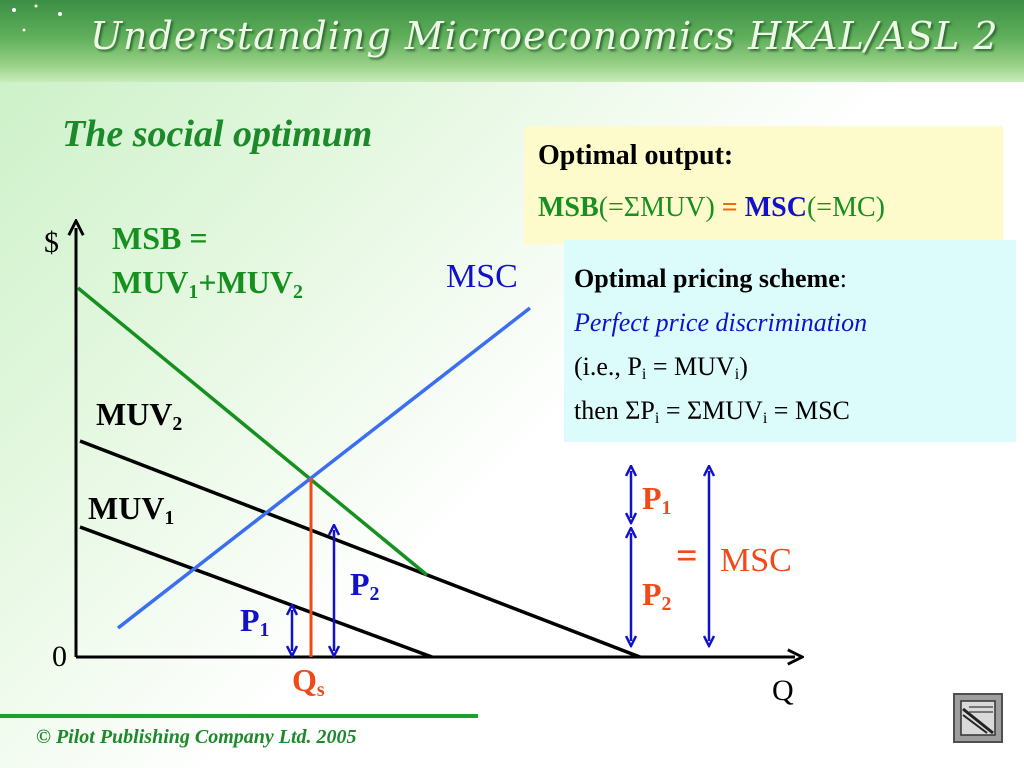 This screenshot has width=1024, height=768. I want to click on sparkle-icon, so click(37, 18).